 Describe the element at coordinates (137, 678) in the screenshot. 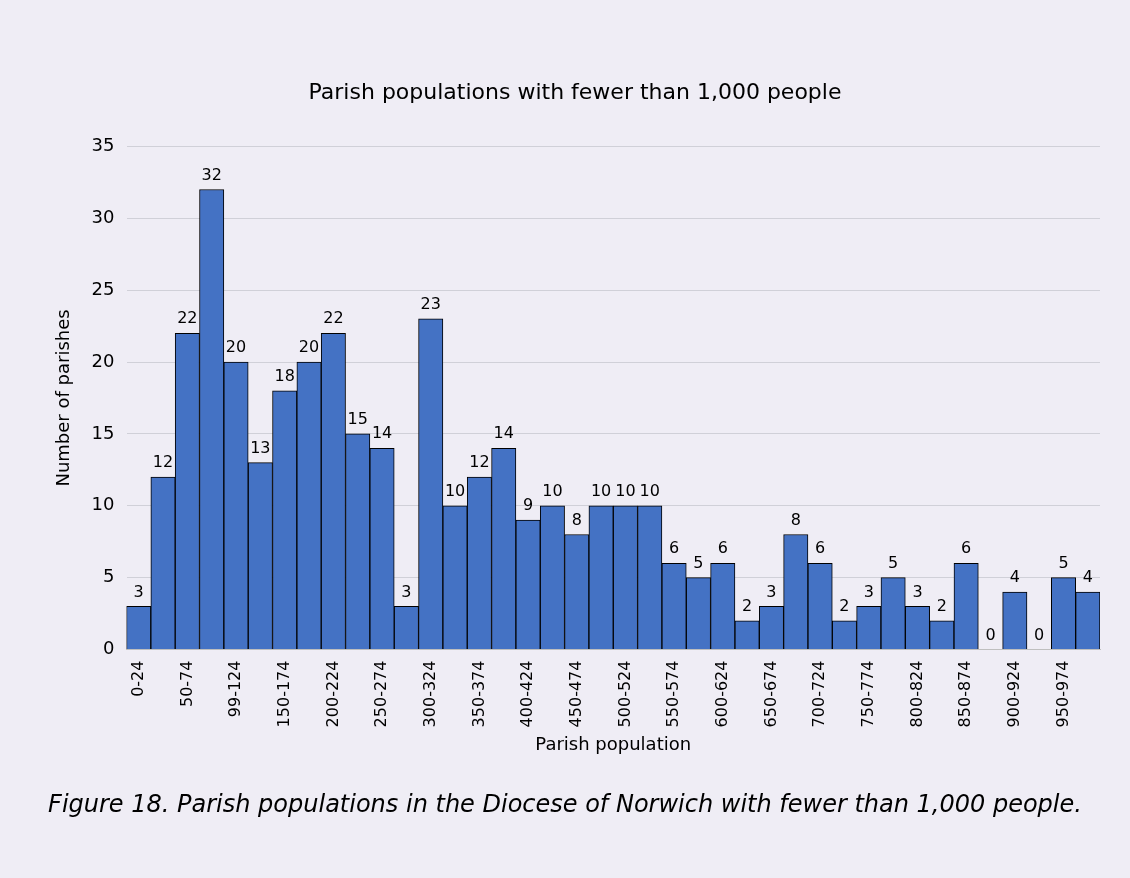

I see `x-tick-label: 0-24` at that location.